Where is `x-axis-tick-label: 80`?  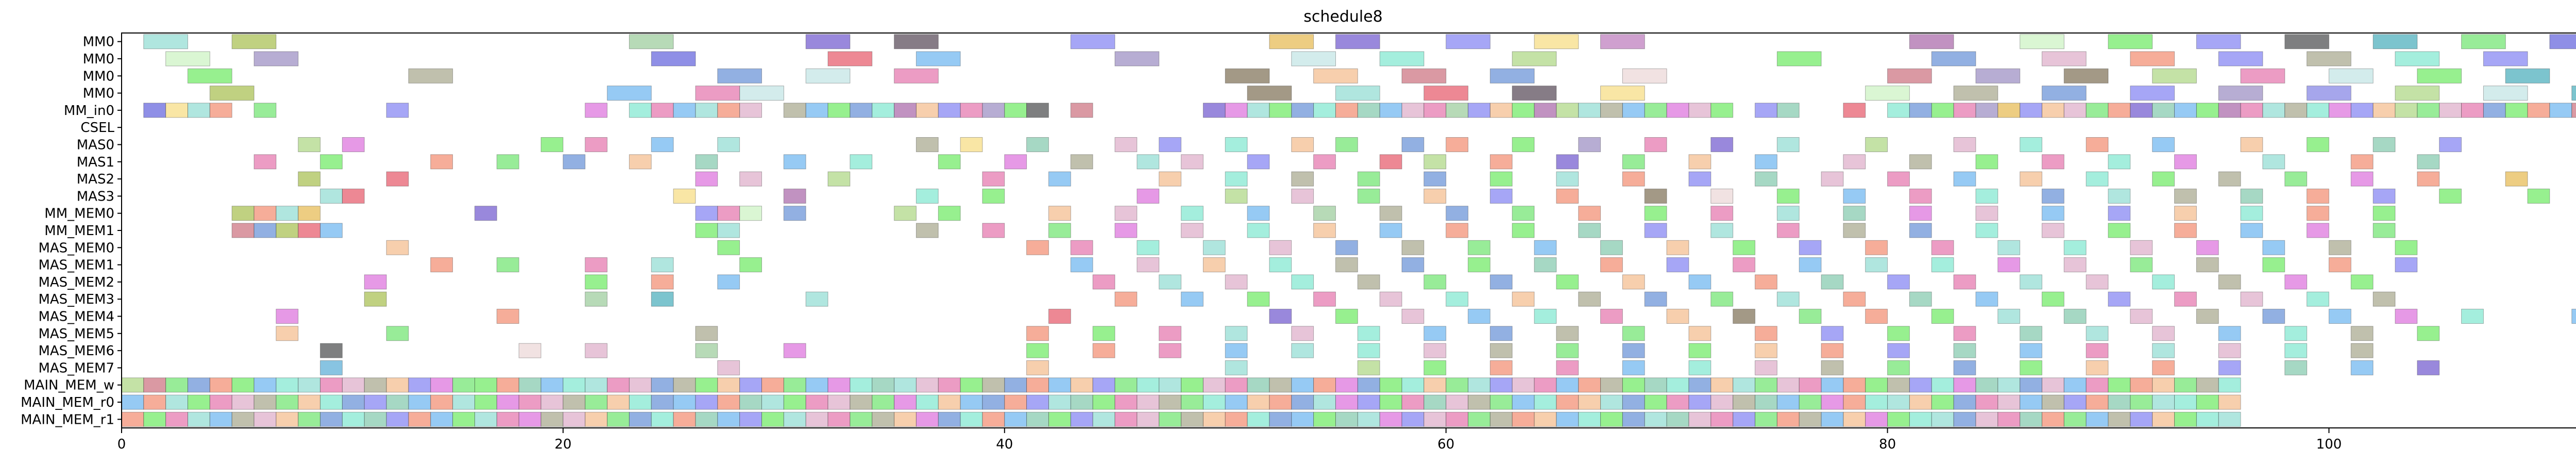
x-axis-tick-label: 80 is located at coordinates (1887, 444).